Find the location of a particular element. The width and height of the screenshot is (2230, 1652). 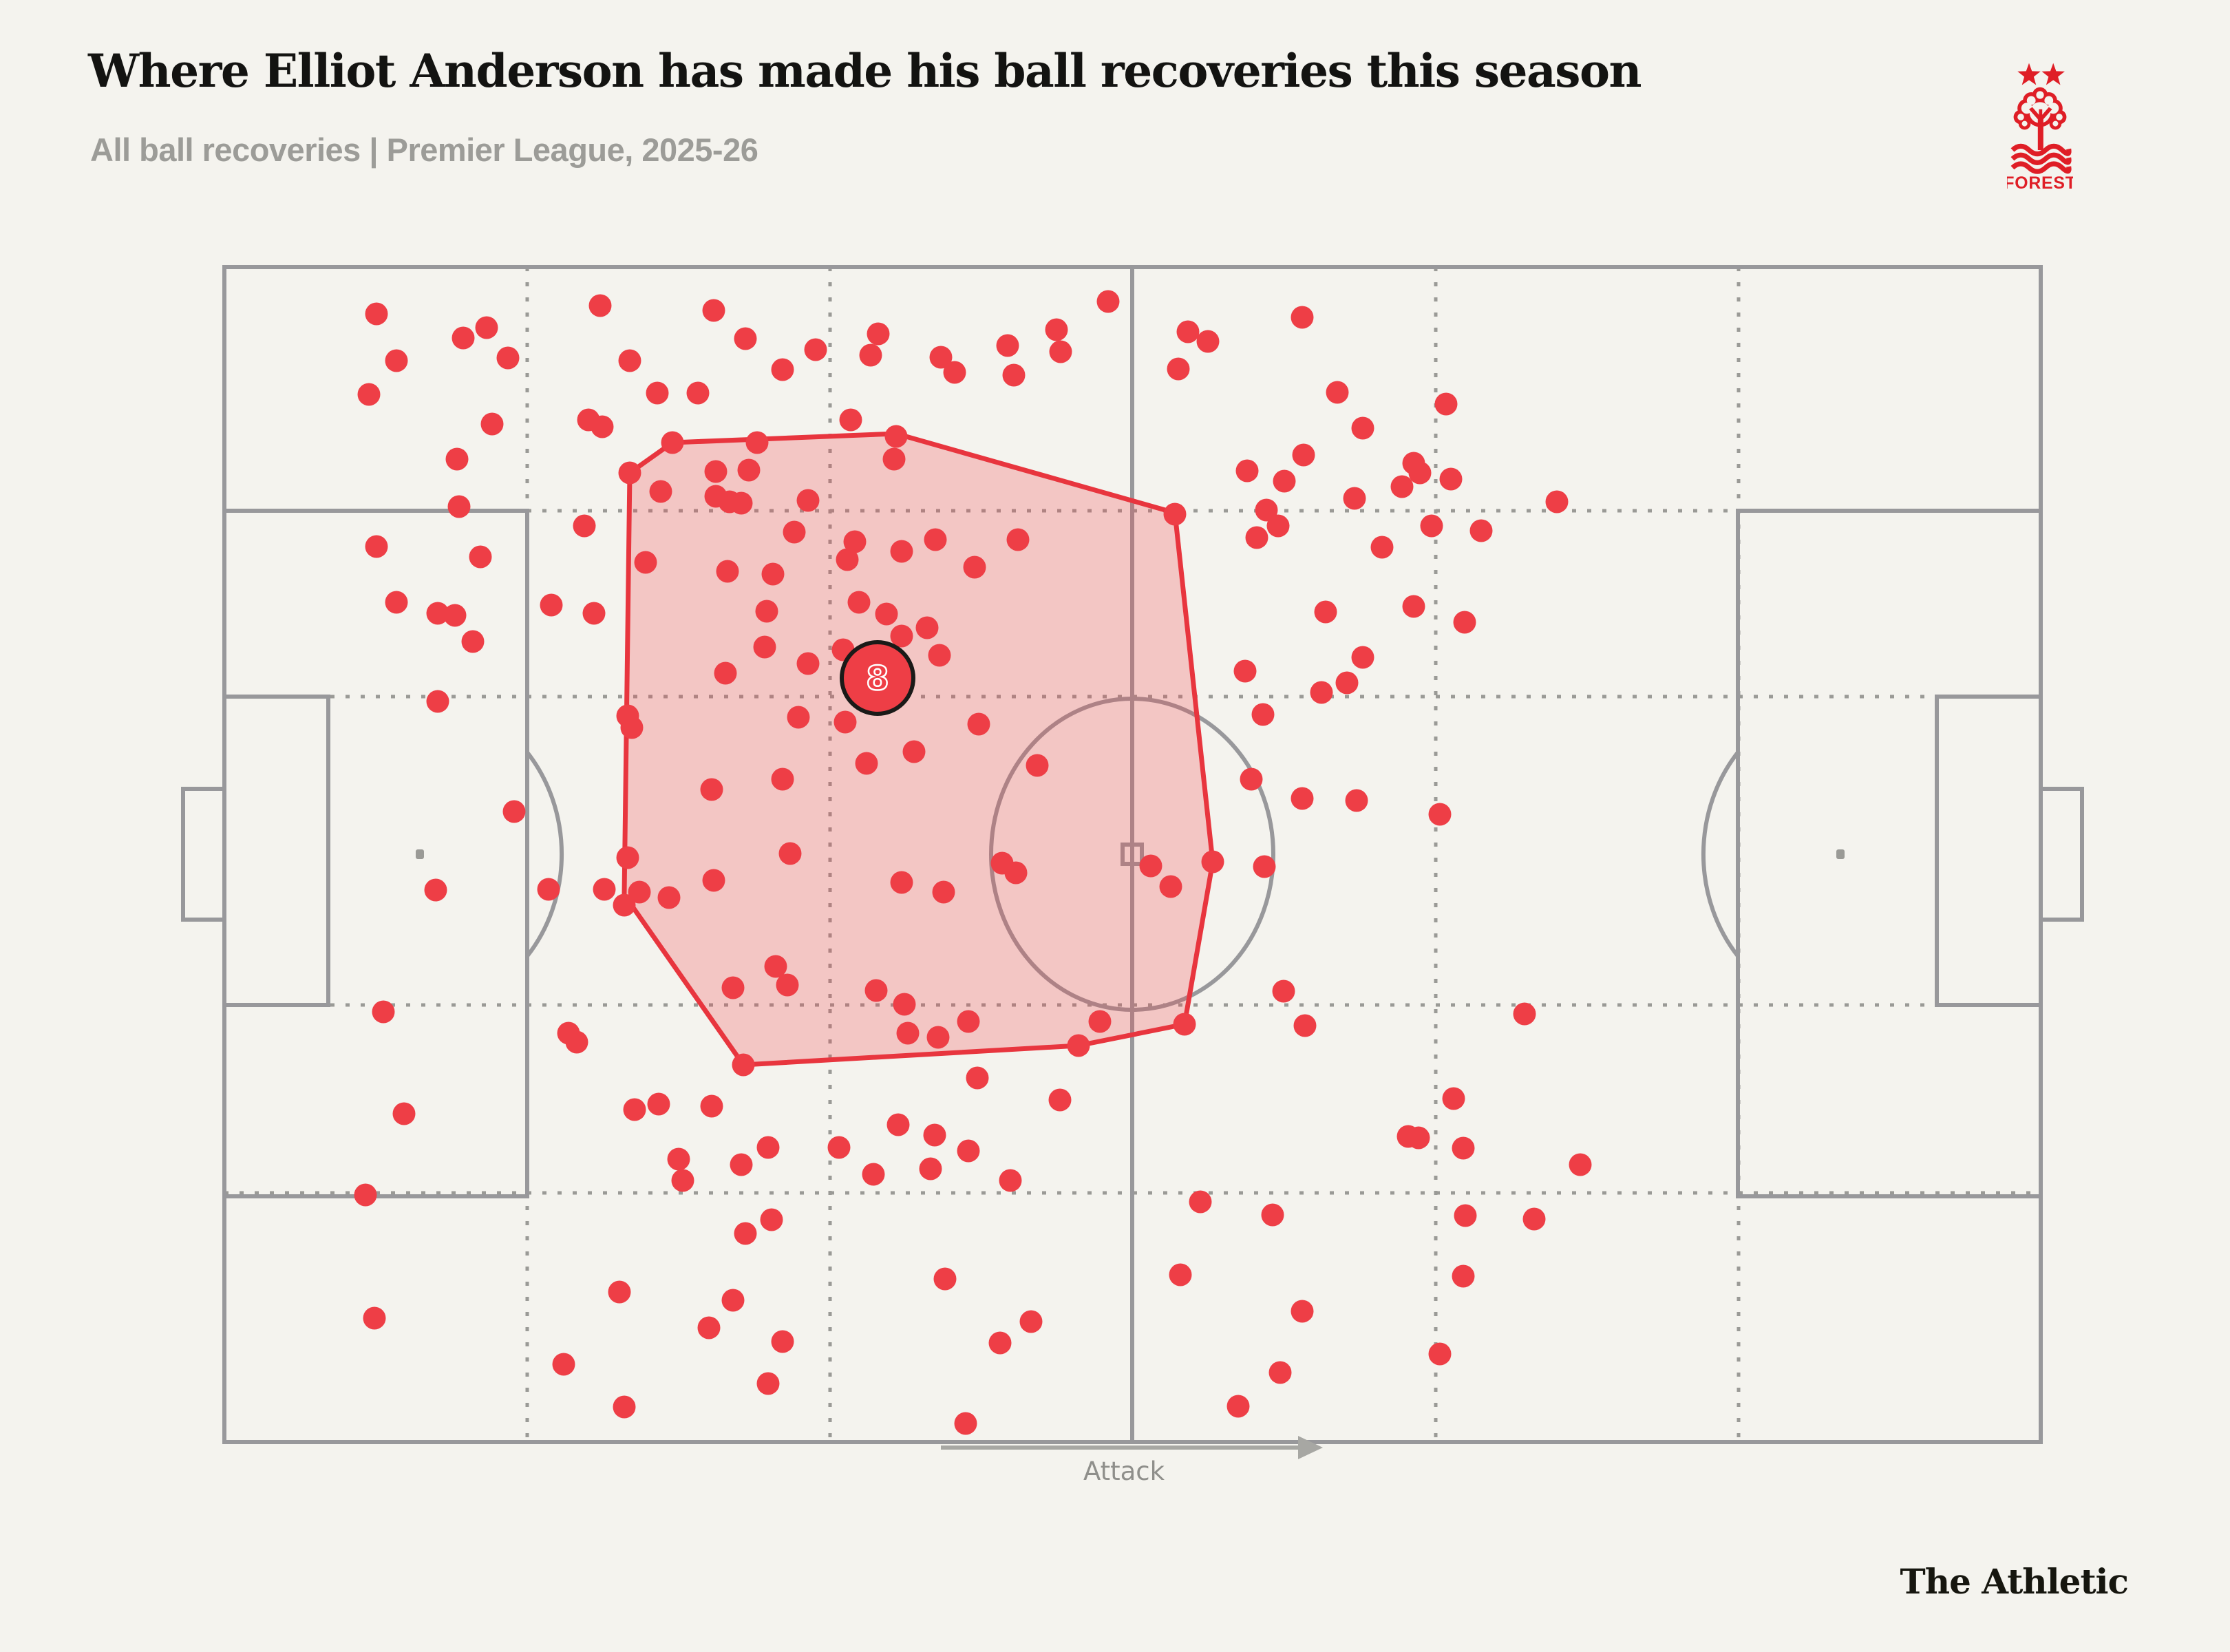

player-marker-circle is located at coordinates (877, 678).